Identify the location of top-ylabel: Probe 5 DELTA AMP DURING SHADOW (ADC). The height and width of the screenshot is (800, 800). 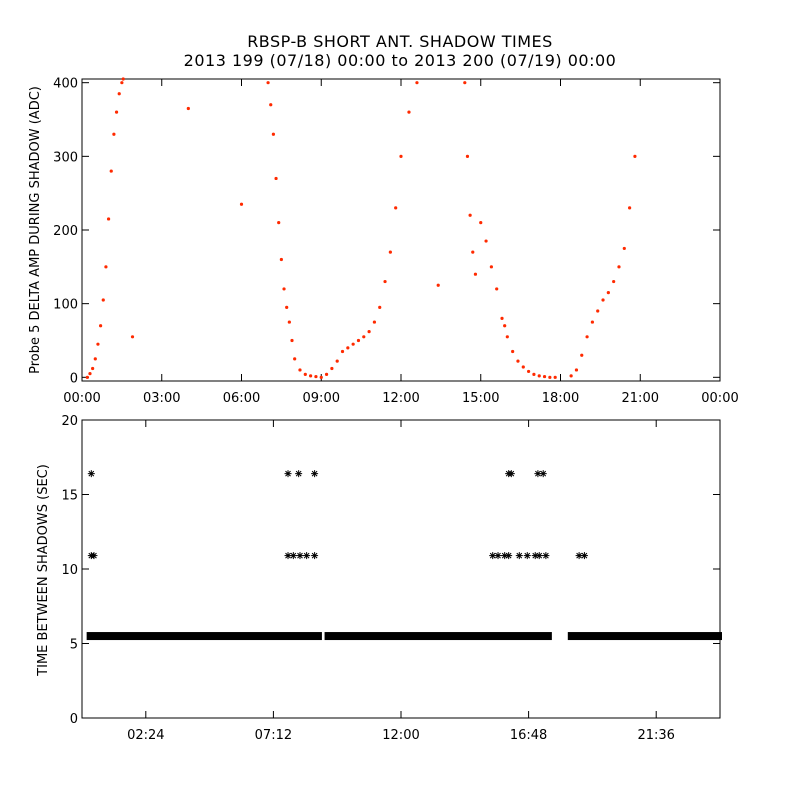
(35, 230).